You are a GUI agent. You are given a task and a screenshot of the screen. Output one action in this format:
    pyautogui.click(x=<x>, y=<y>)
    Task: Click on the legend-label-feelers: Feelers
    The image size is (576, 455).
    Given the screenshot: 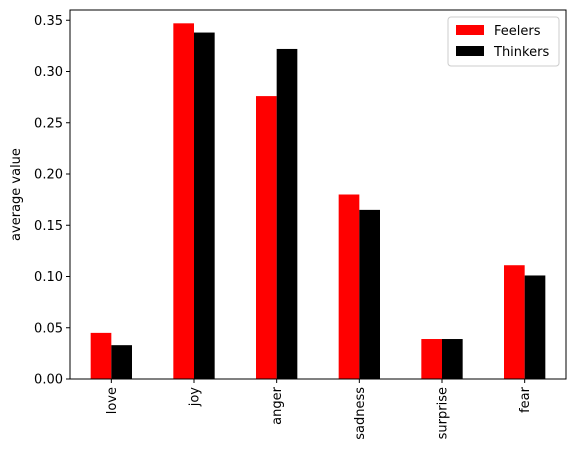 What is the action you would take?
    pyautogui.click(x=517, y=31)
    